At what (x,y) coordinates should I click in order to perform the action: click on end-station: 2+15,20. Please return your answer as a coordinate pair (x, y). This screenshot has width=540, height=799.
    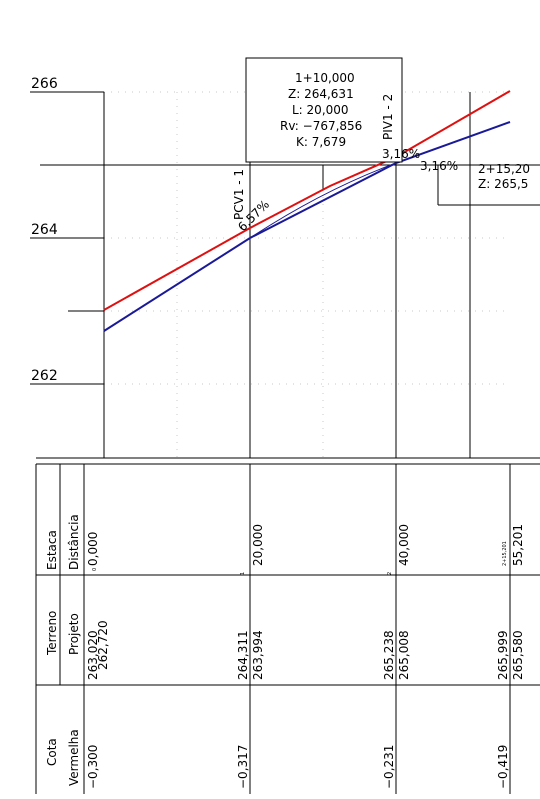
    Looking at the image, I should click on (504, 169).